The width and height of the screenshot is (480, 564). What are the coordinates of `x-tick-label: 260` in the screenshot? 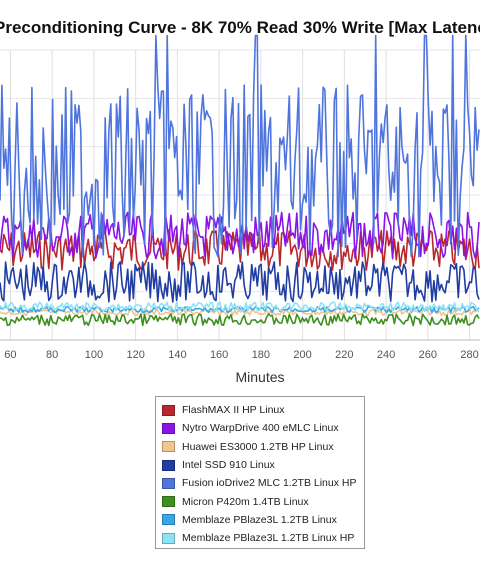 It's located at (428, 355).